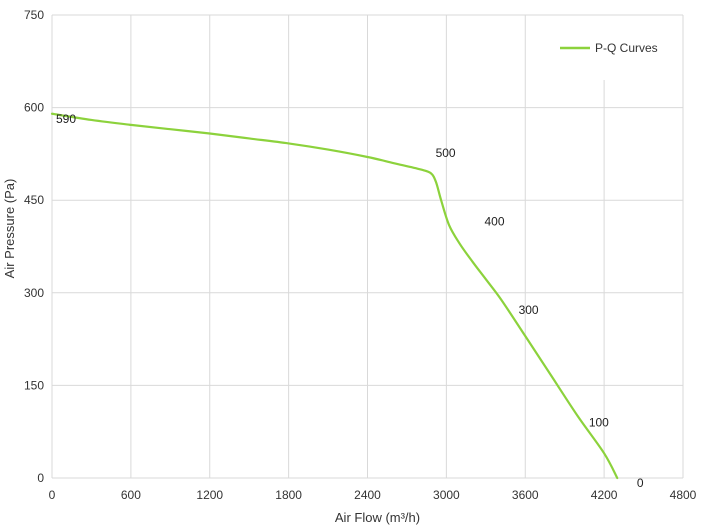 This screenshot has width=704, height=532. I want to click on data-label: 400, so click(495, 221).